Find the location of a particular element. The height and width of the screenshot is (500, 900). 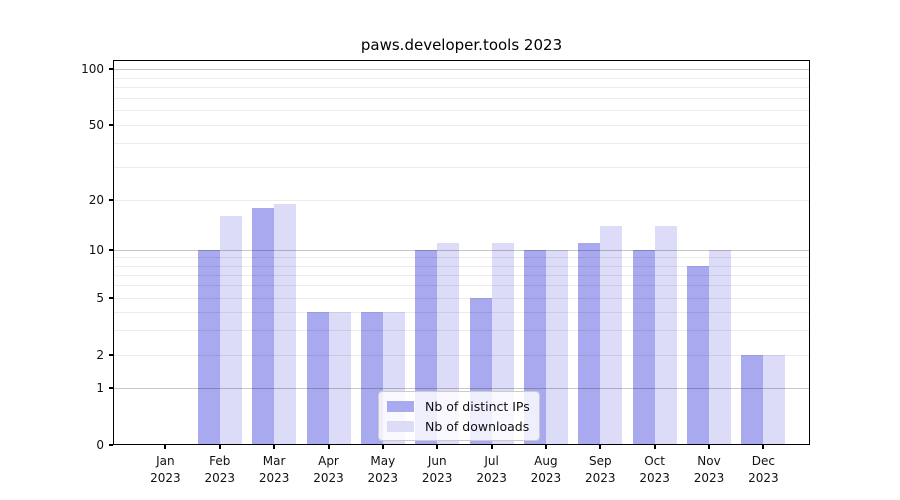

x-tick-label-jan-2023: Jan 2023 is located at coordinates (165, 469).